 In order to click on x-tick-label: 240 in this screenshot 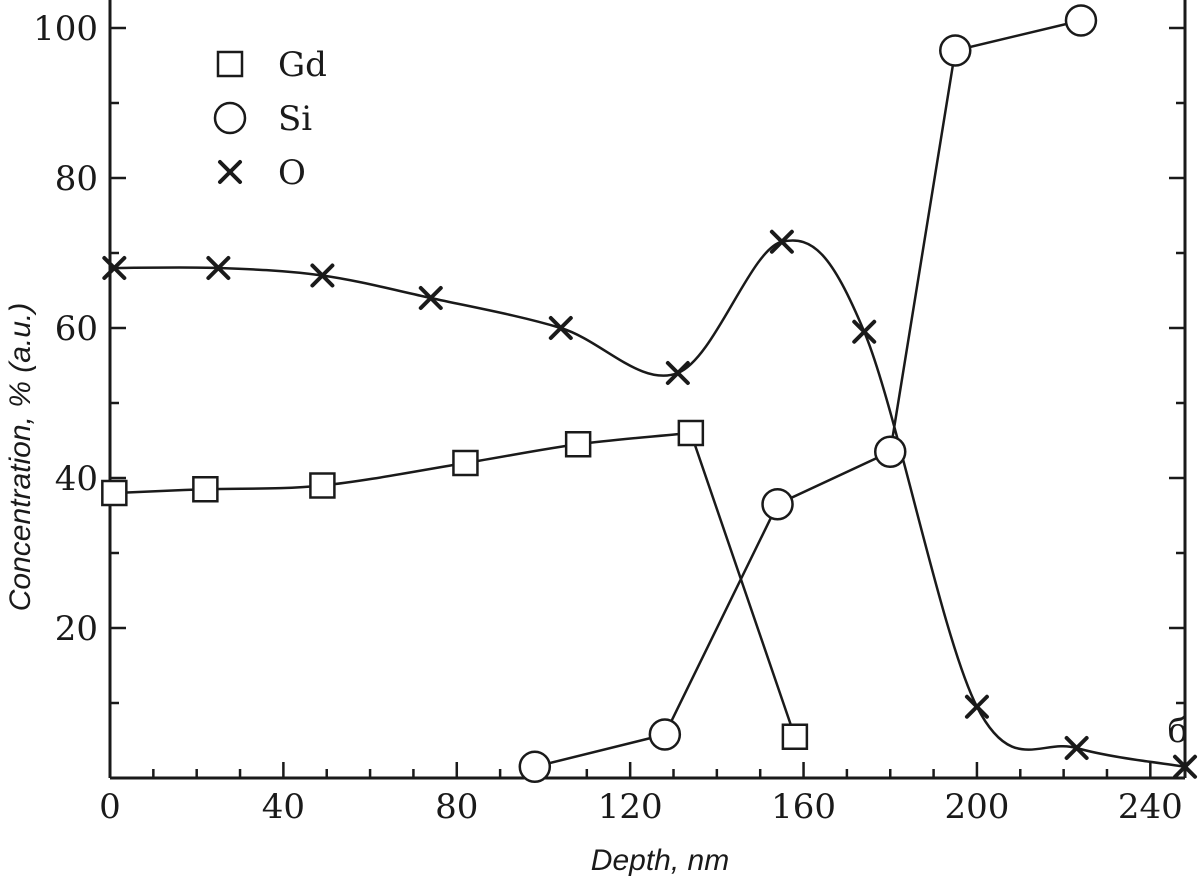, I will do `click(1150, 807)`.